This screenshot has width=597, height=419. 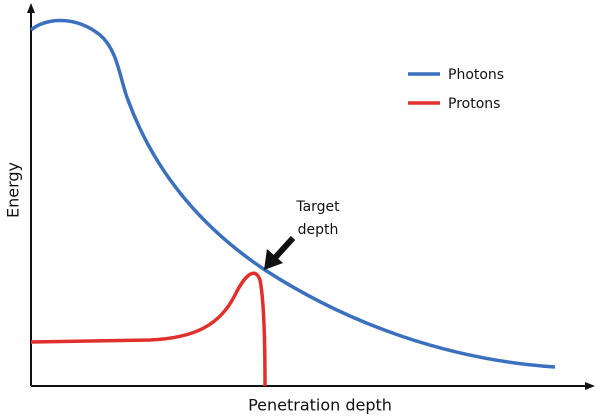 What do you see at coordinates (273, 259) in the screenshot?
I see `annotation-arrowhead` at bounding box center [273, 259].